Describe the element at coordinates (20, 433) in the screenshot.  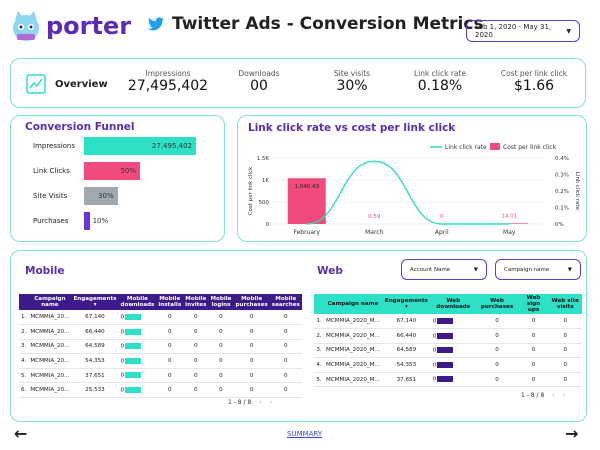
I see `prev-page-arrow: ←` at that location.